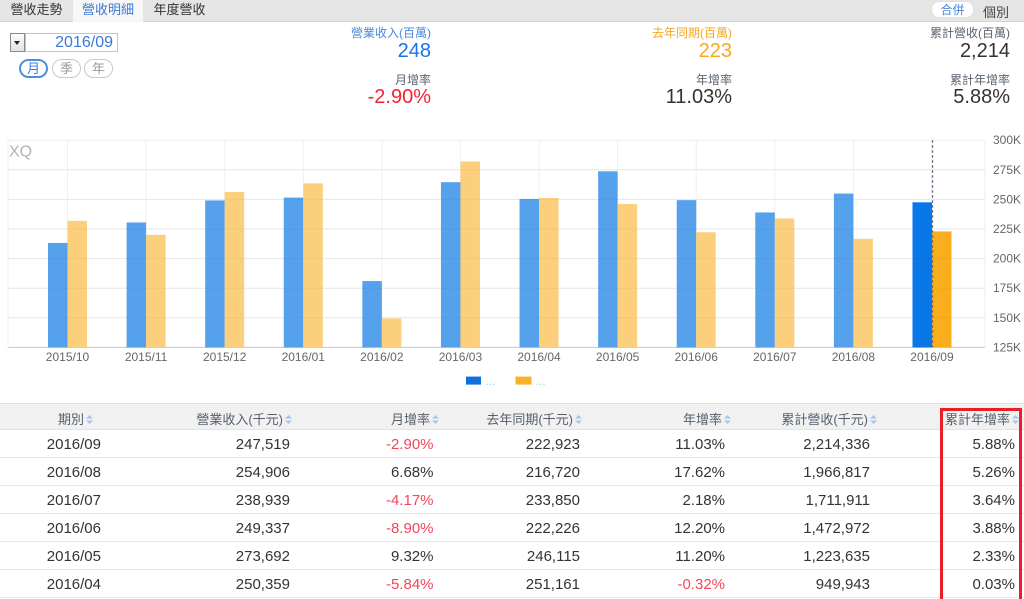 The width and height of the screenshot is (1024, 599). I want to click on svg-text: 125K, so click(1007, 347).